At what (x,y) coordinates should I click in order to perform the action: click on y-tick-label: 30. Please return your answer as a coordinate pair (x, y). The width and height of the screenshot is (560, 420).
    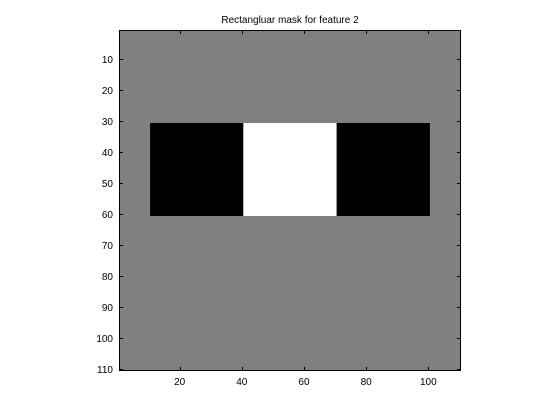
    Looking at the image, I should click on (108, 122).